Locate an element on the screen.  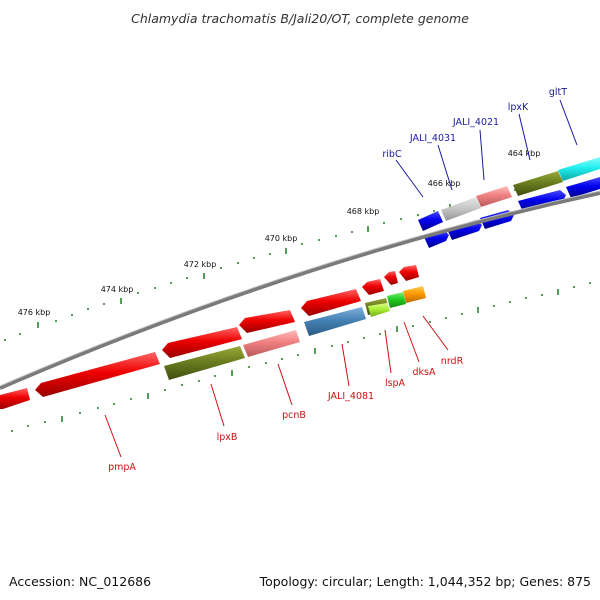
forward-gene-labels: ribC JALI_4031 JALI_4021 lpxK gltT is located at coordinates (480, 142).